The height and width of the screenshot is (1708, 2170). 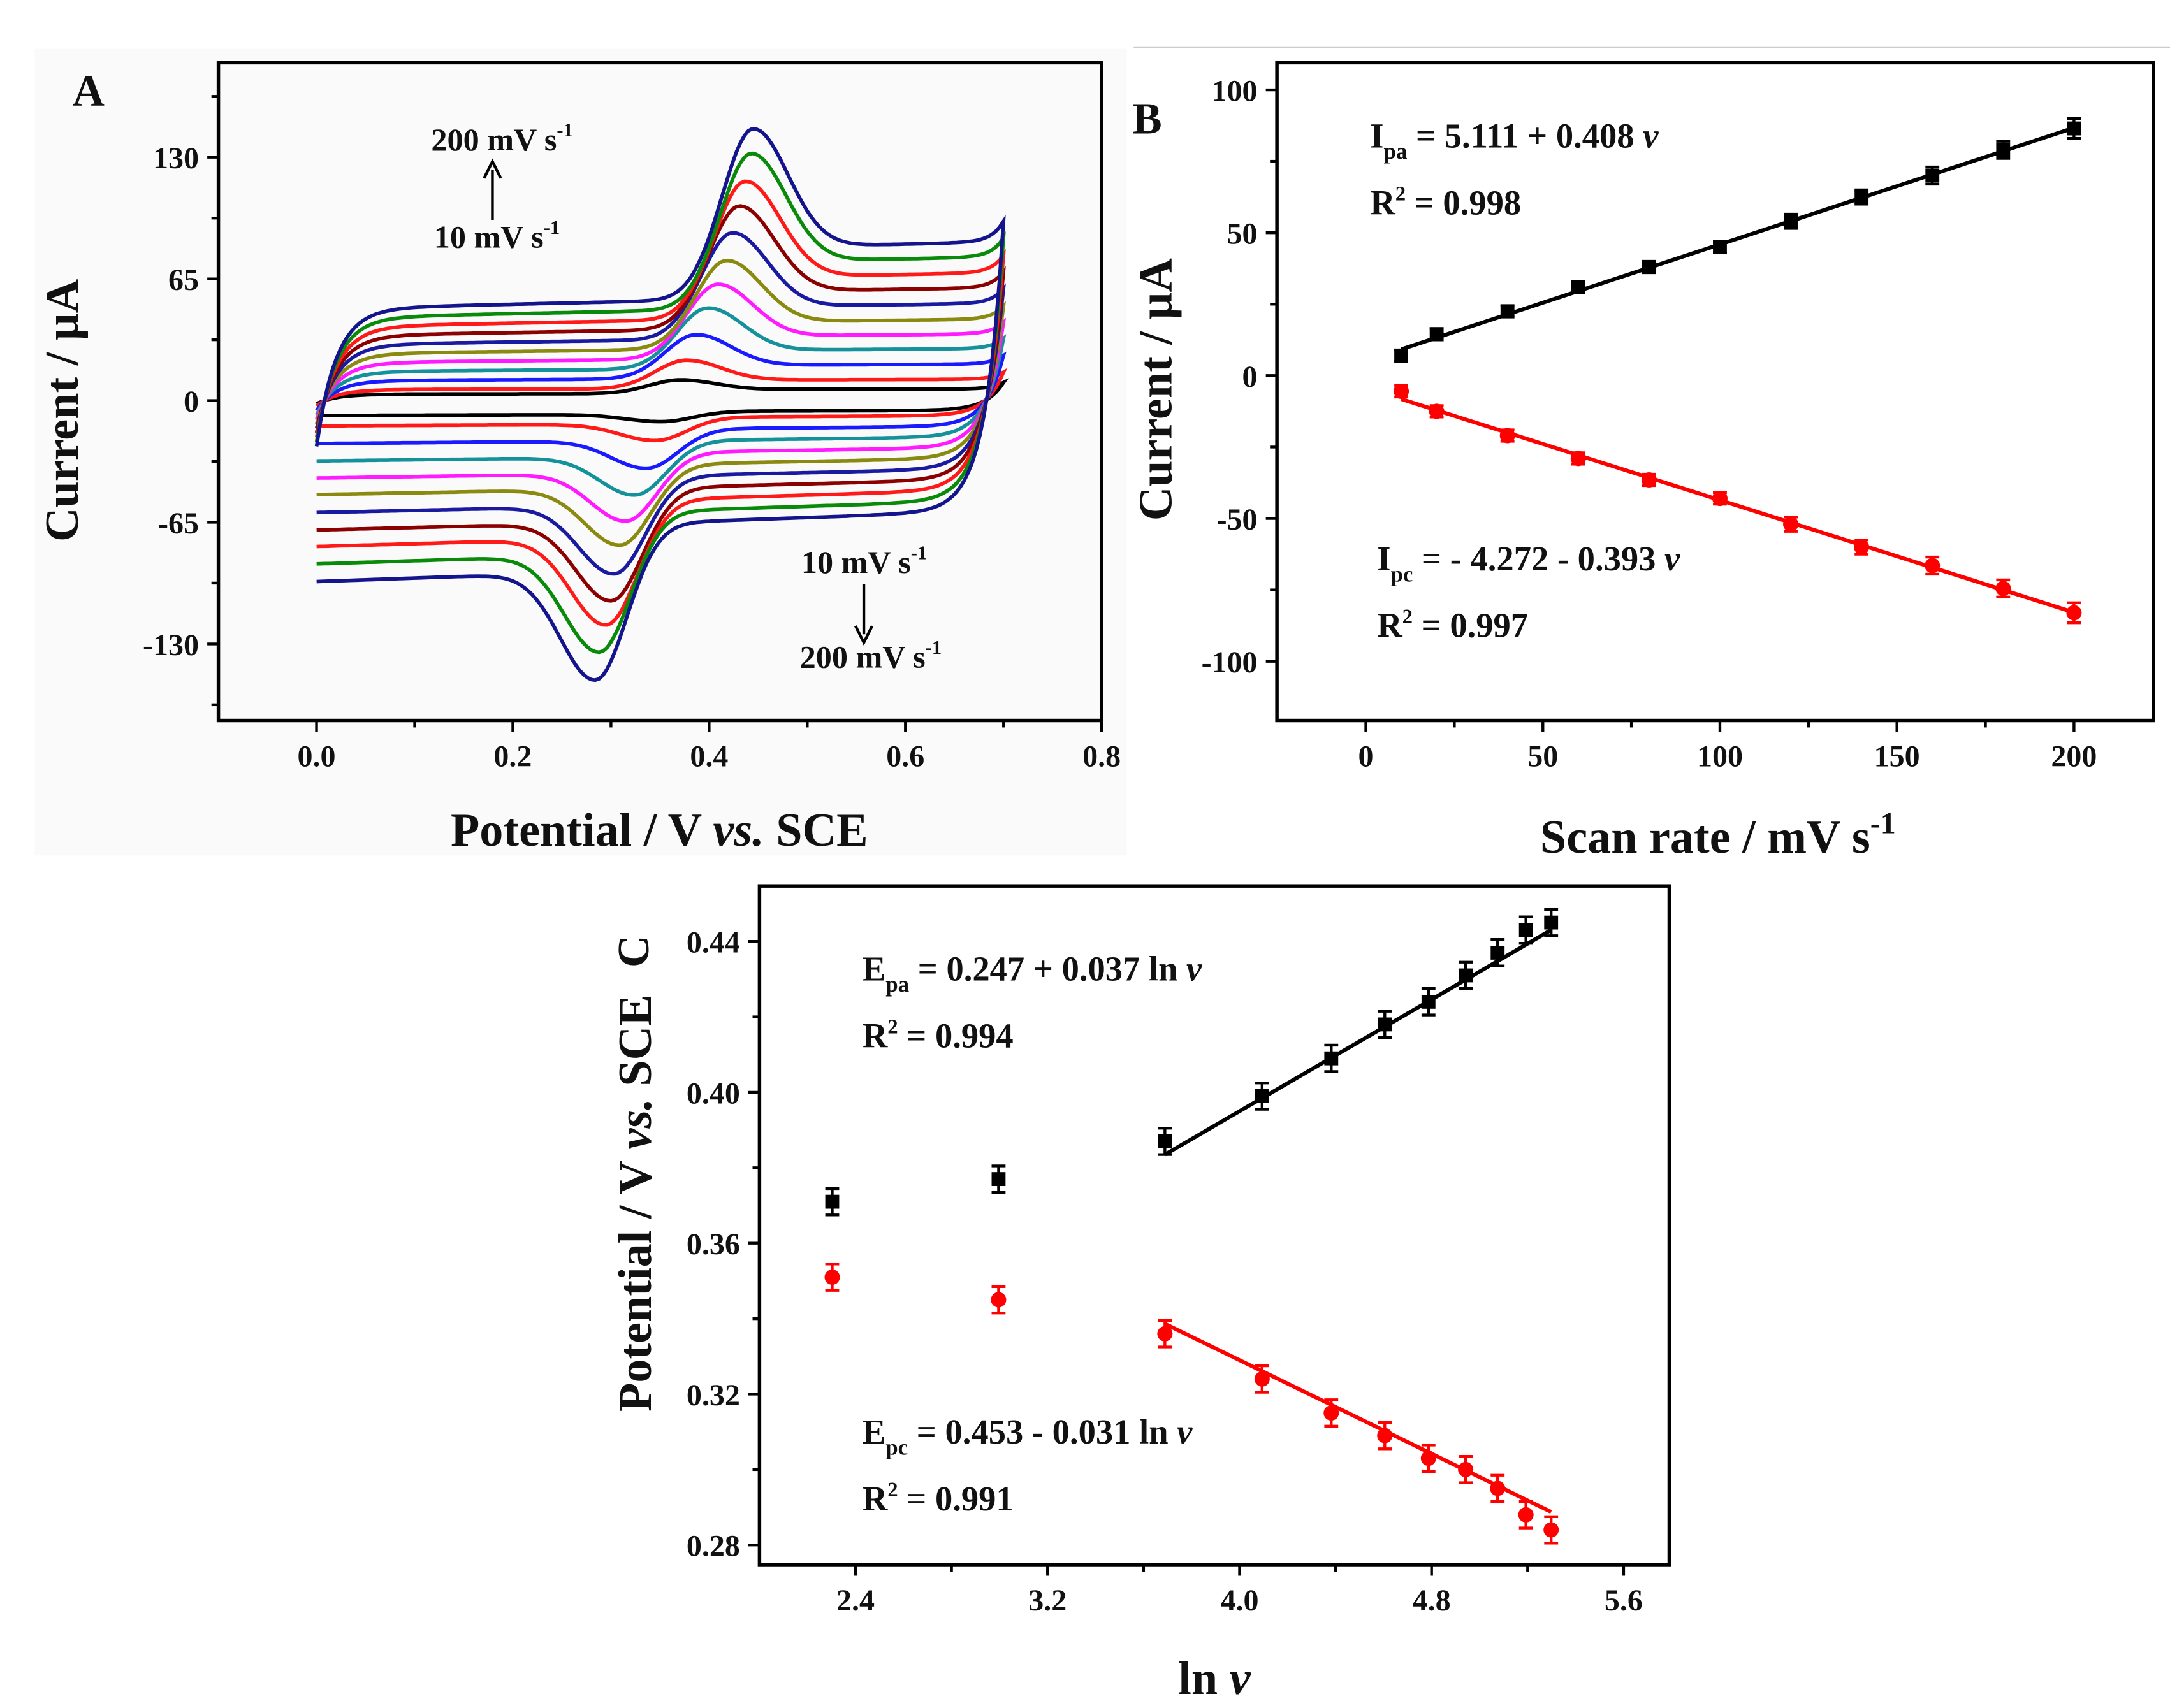 I want to click on fit-equation-ipc: Ipc = - 4.272 - 0.393 v, so click(x=1528, y=562).